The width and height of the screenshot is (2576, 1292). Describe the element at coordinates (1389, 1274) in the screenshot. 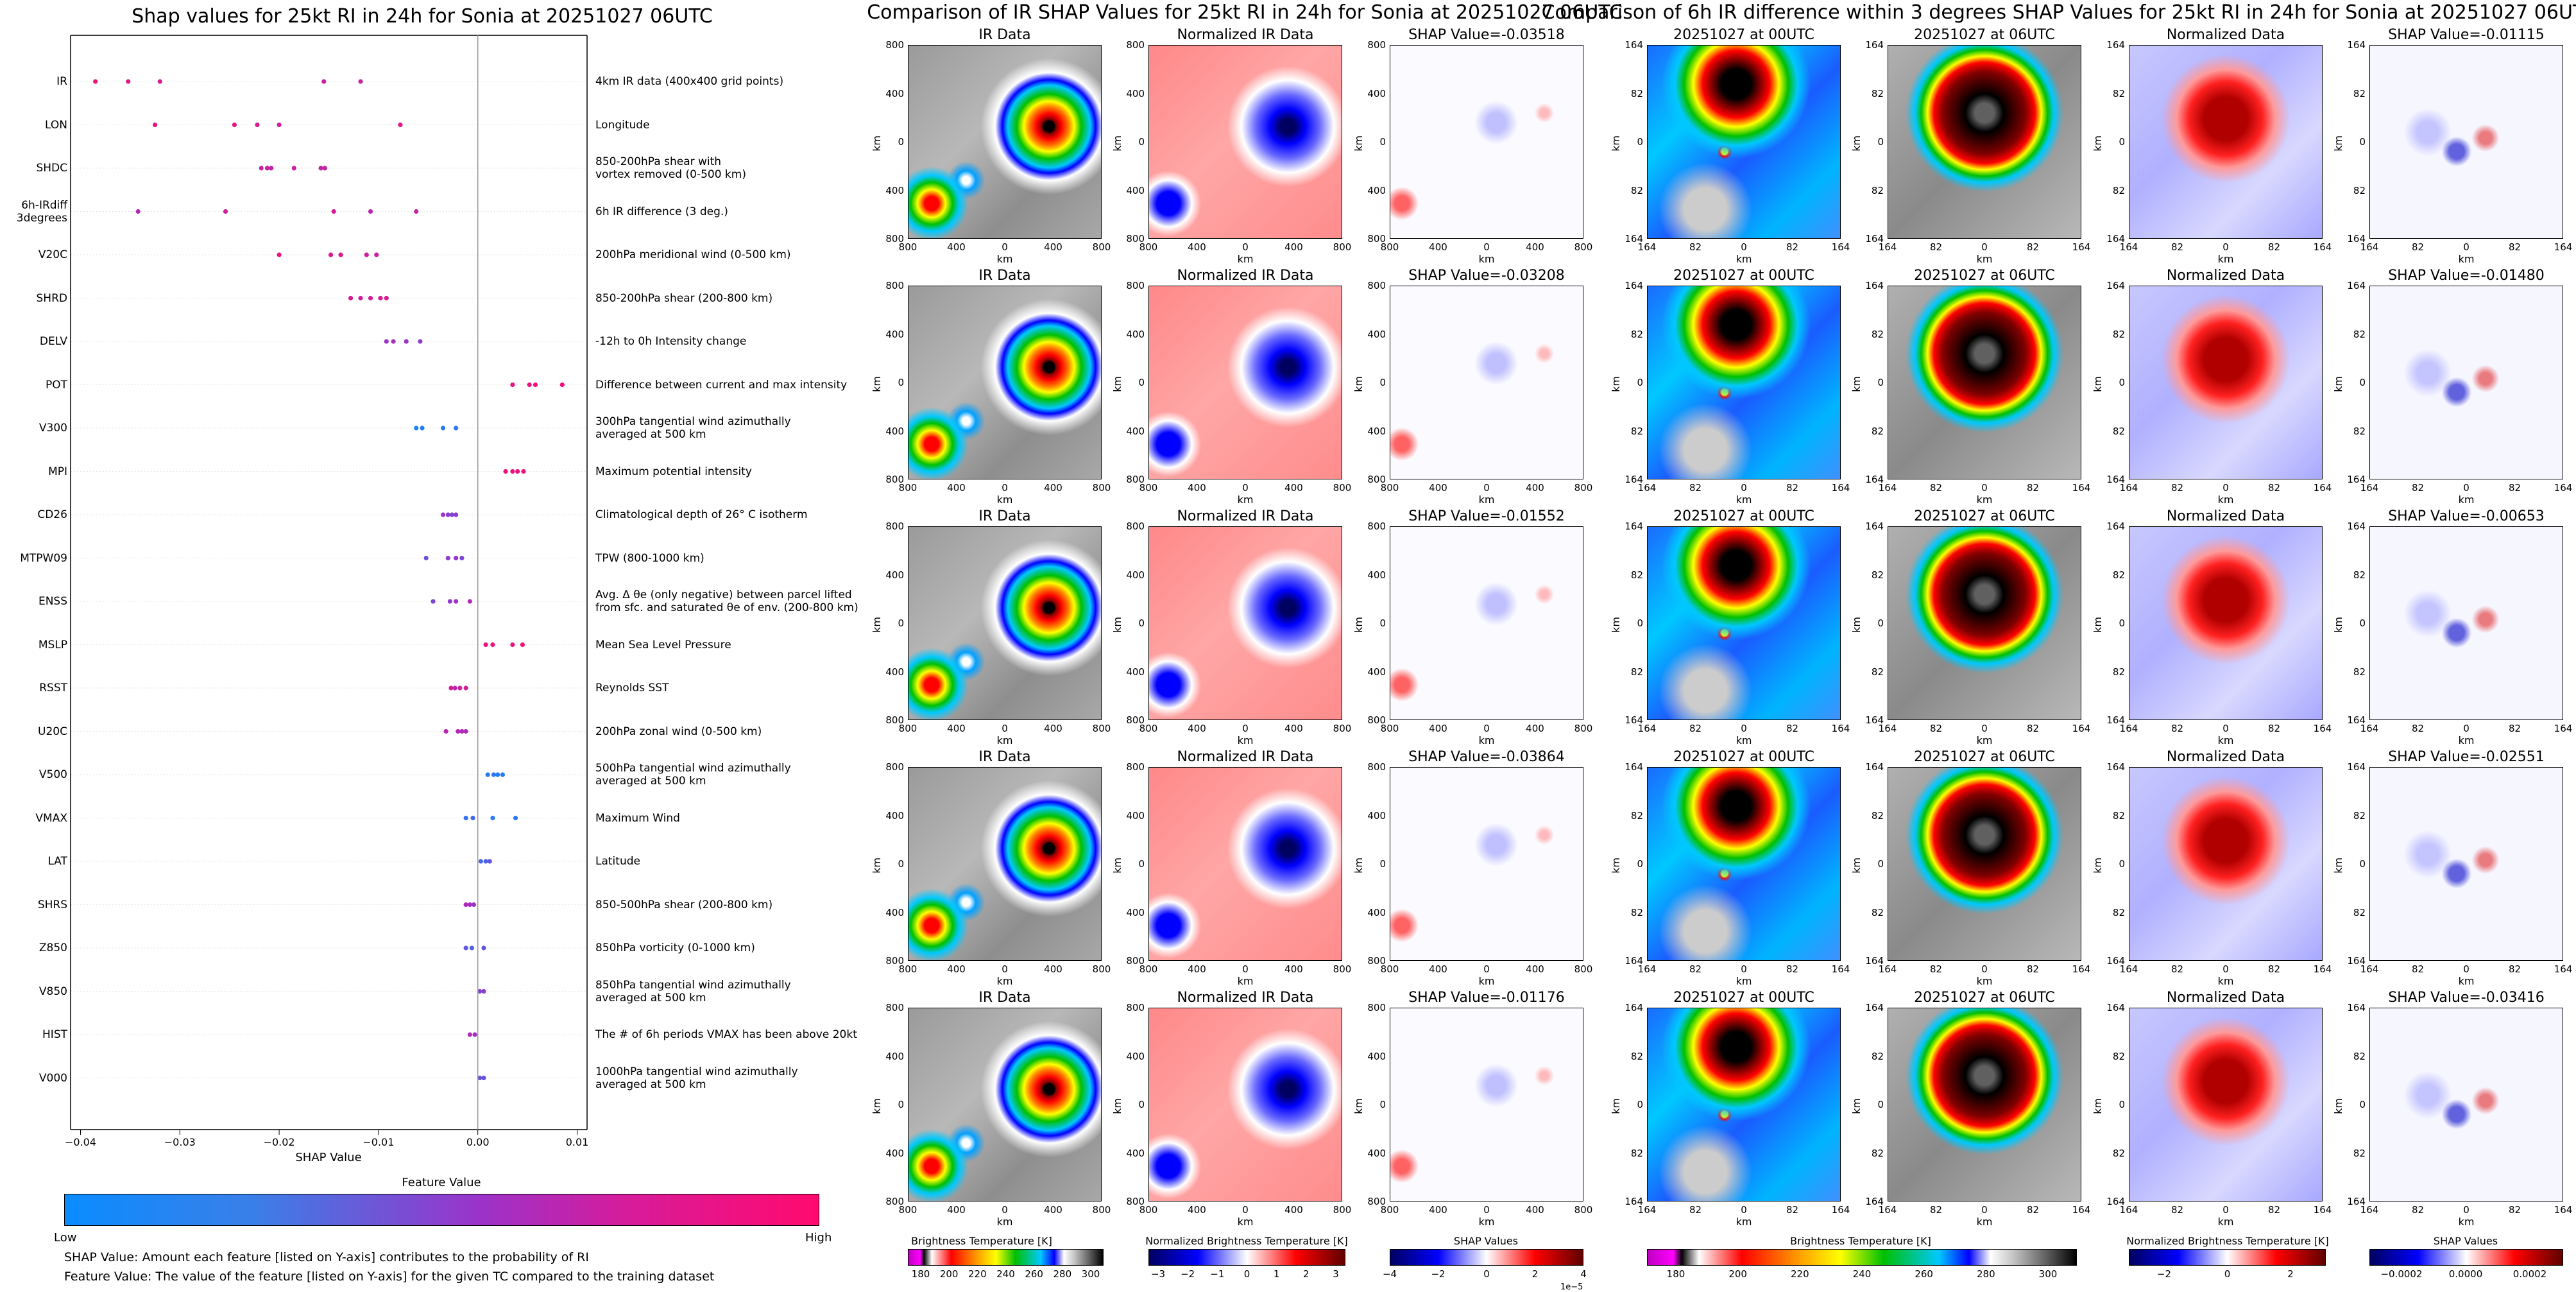

I see `colorbar-tick-label: −4` at that location.